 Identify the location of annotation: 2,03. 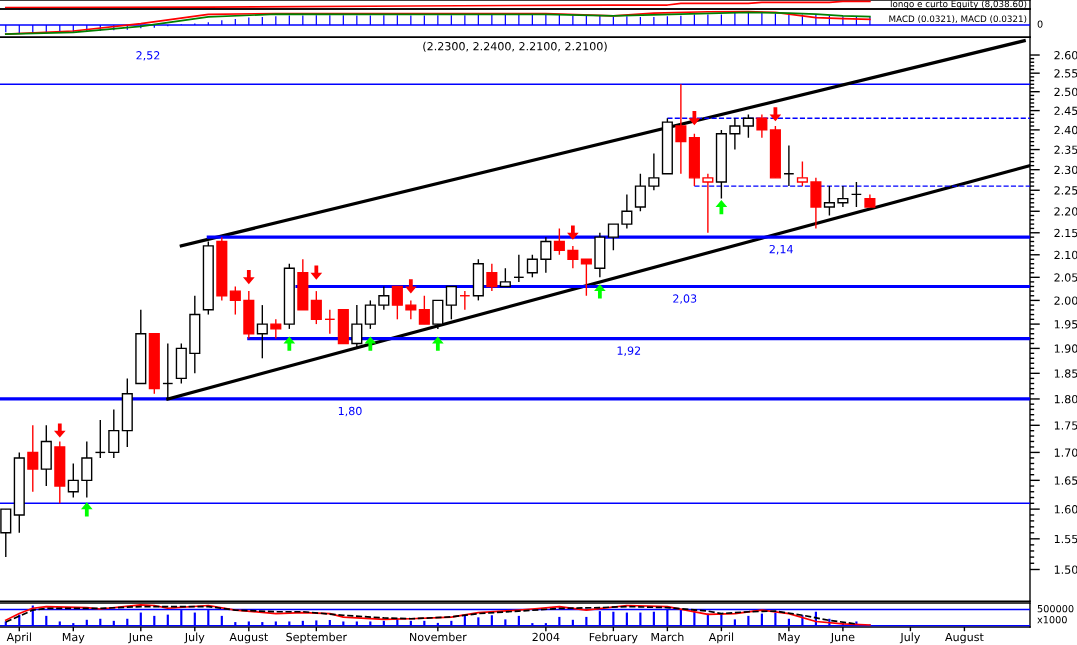
(685, 299).